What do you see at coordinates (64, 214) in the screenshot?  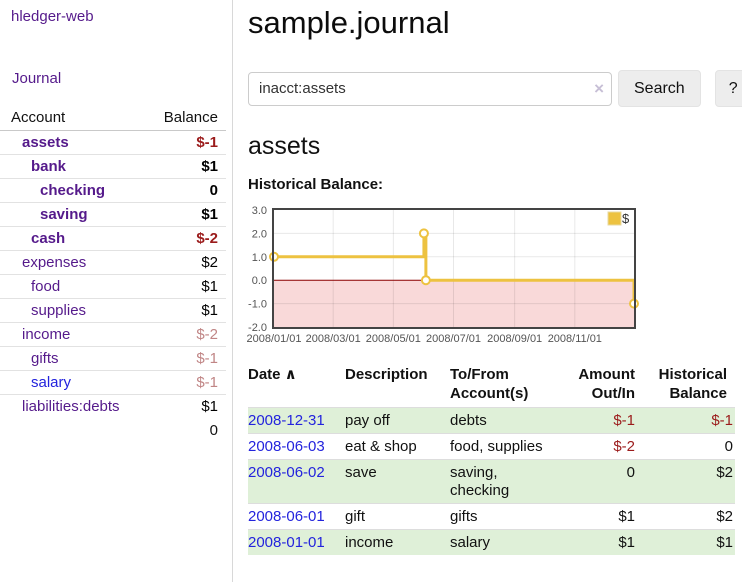 I see `account-link: saving` at bounding box center [64, 214].